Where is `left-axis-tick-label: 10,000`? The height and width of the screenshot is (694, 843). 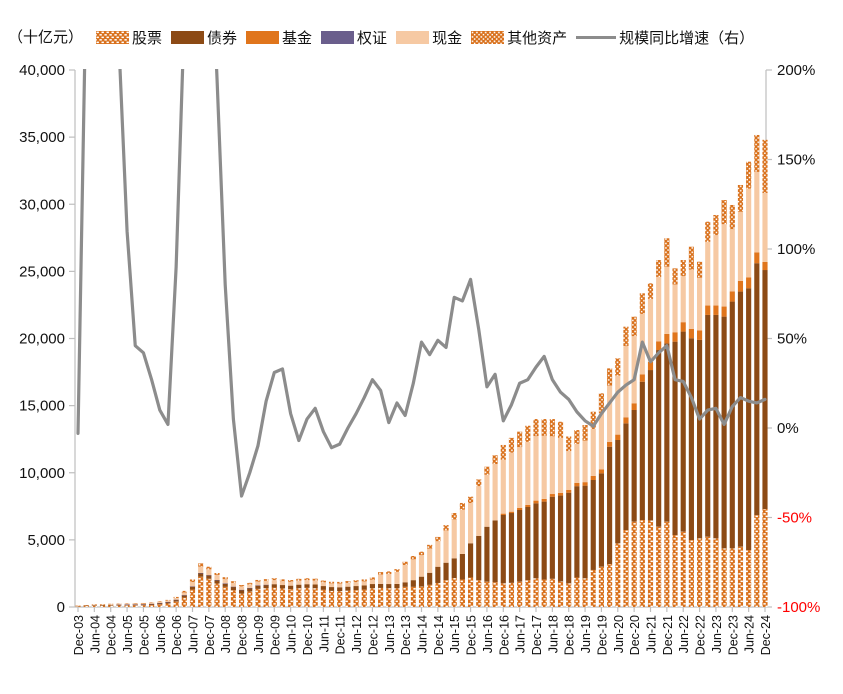 left-axis-tick-label: 10,000 is located at coordinates (42, 473).